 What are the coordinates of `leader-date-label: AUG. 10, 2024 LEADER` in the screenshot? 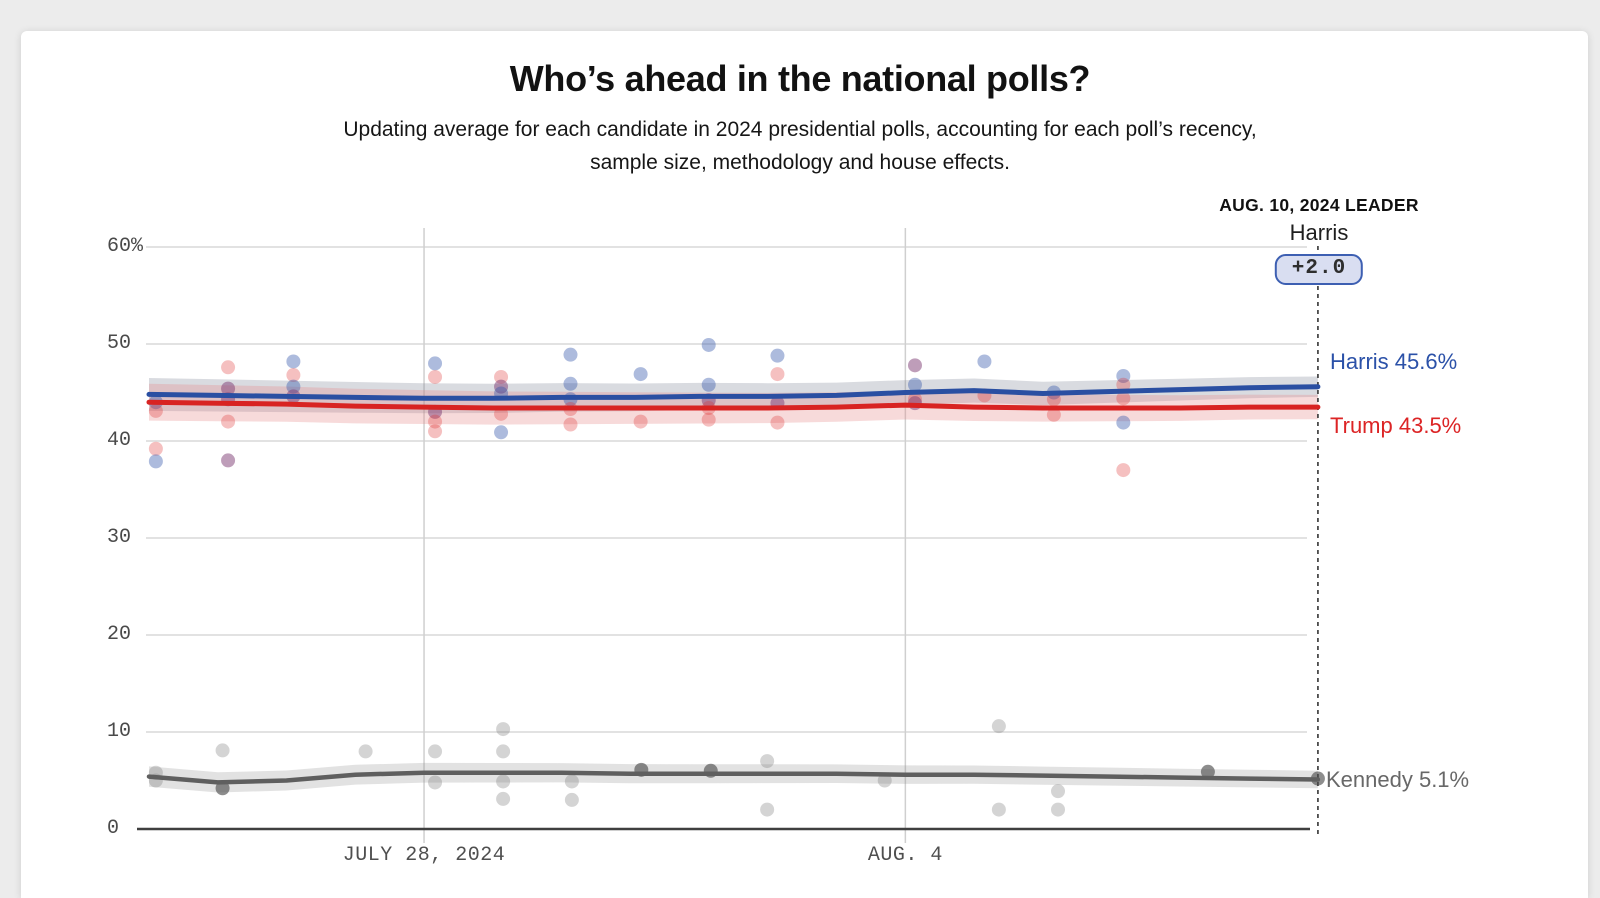 It's located at (1319, 205).